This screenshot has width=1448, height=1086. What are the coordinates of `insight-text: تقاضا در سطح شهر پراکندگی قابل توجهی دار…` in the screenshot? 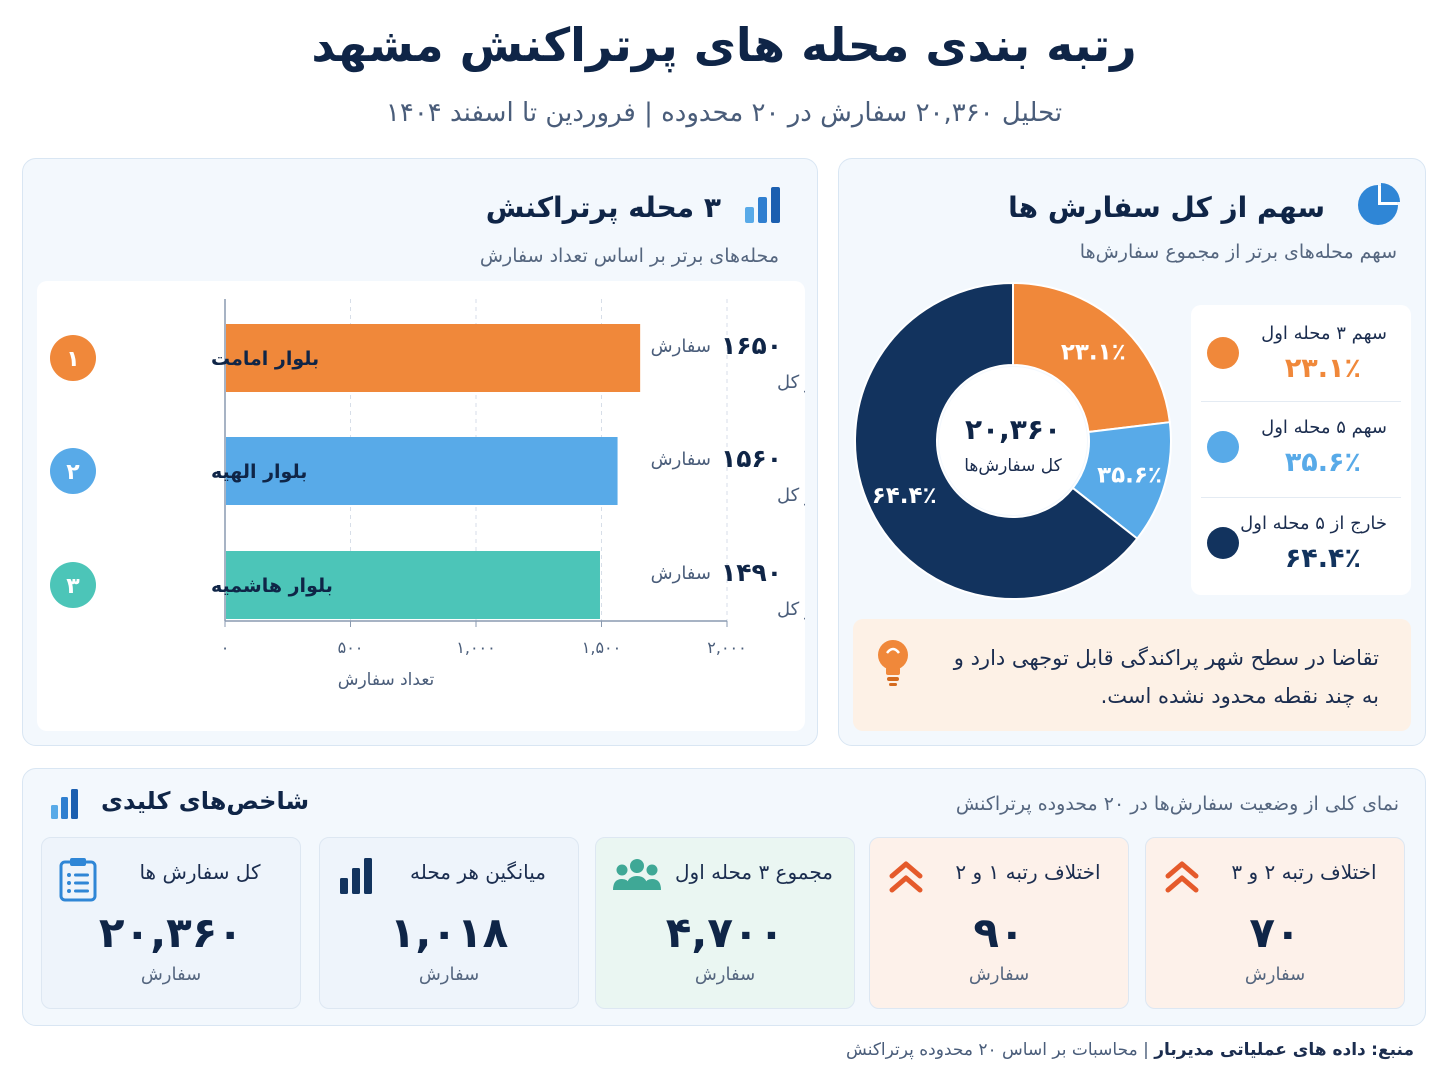 It's located at (1166, 677).